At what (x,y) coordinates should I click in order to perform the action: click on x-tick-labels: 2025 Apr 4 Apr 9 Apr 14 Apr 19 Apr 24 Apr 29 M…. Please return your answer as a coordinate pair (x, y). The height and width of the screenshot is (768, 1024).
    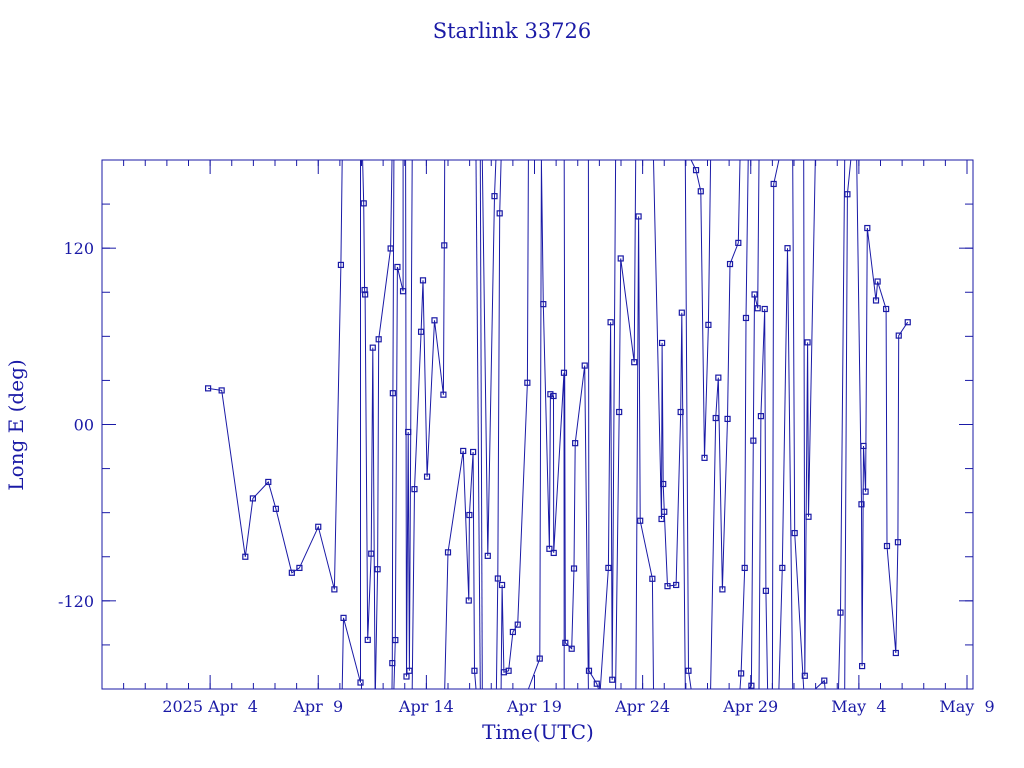
    Looking at the image, I should click on (578, 706).